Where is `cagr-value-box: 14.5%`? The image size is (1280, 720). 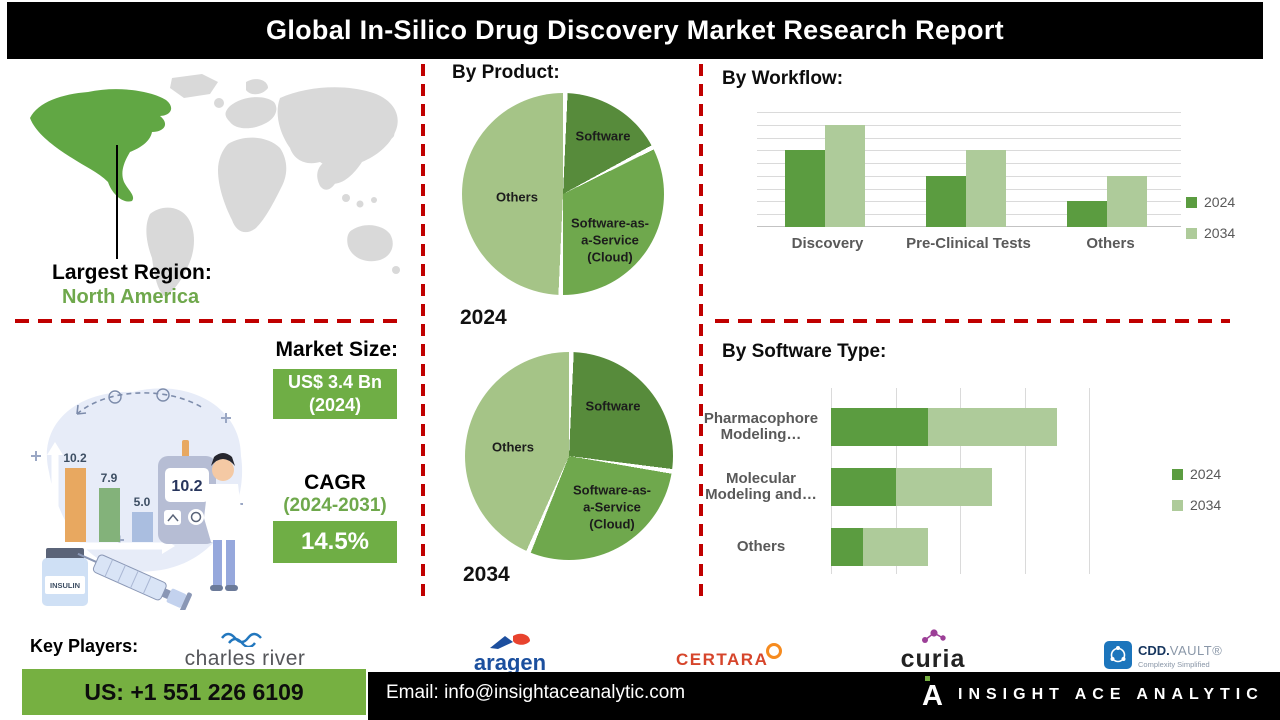 cagr-value-box: 14.5% is located at coordinates (335, 542).